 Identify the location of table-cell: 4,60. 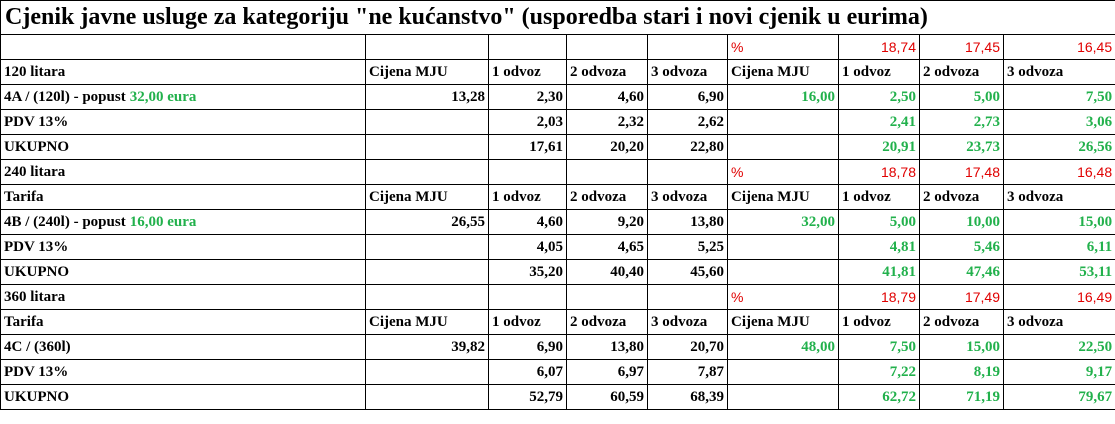
(607, 97).